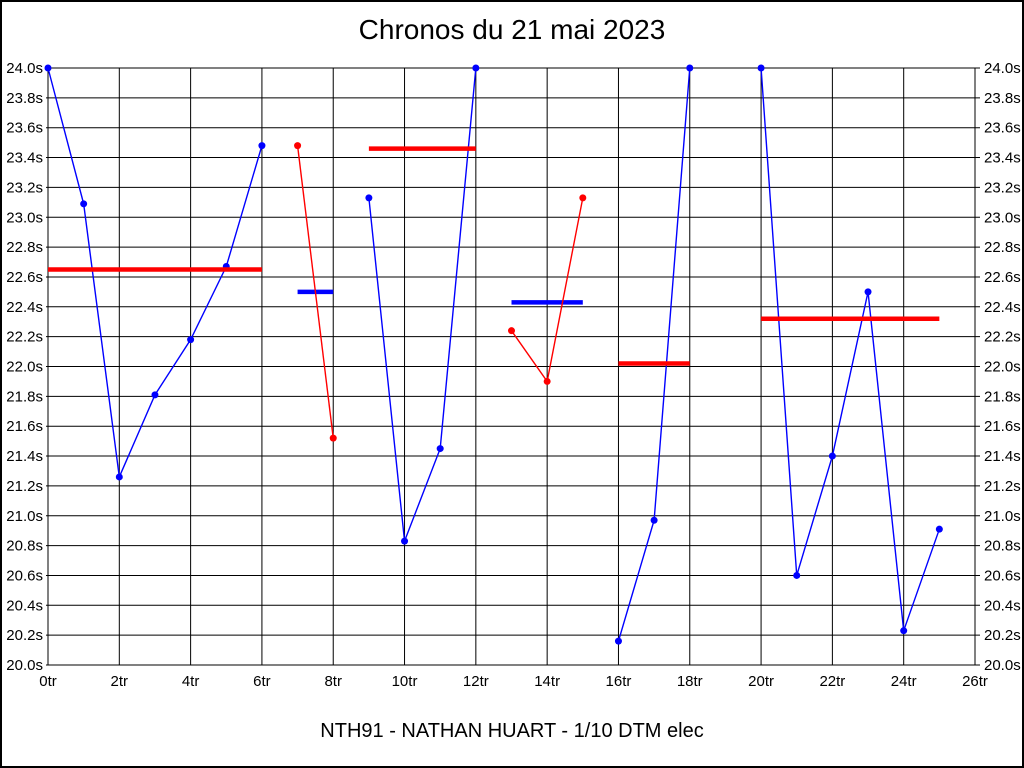 This screenshot has height=768, width=1024. What do you see at coordinates (405, 681) in the screenshot?
I see `x-tick-label: 10tr` at bounding box center [405, 681].